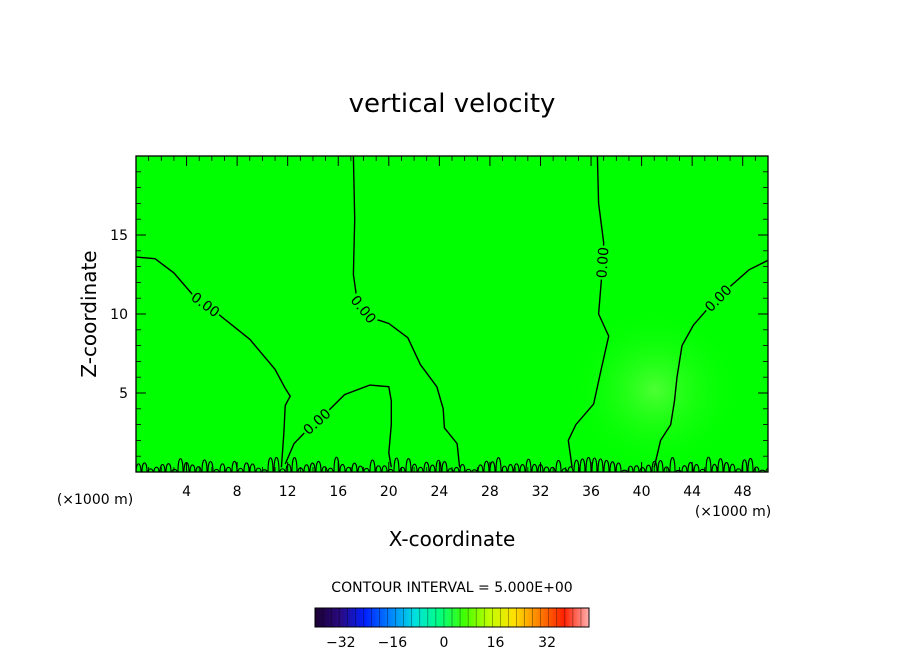 This screenshot has height=654, width=904. I want to click on contour-label-3: 0.00, so click(603, 263).